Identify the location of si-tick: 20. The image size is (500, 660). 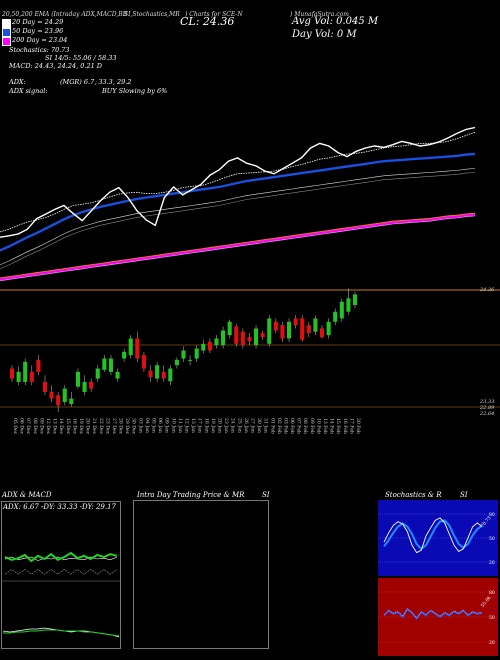
(492, 643).